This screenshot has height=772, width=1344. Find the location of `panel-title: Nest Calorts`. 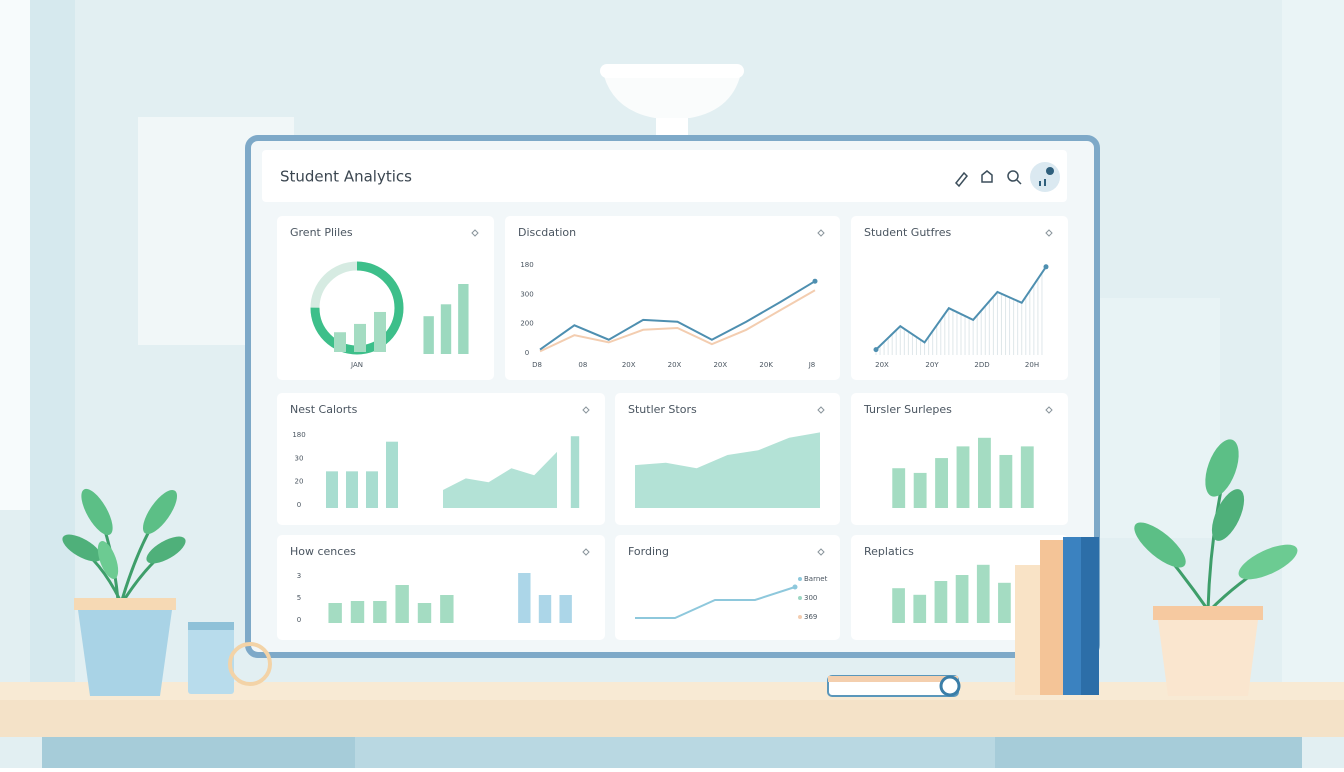

panel-title: Nest Calorts is located at coordinates (324, 409).